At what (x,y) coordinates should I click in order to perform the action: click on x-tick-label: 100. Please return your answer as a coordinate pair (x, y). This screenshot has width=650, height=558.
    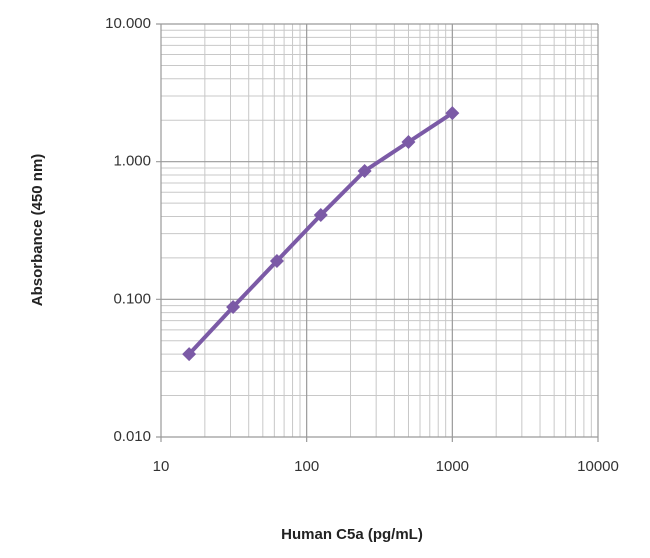
    Looking at the image, I should click on (306, 466).